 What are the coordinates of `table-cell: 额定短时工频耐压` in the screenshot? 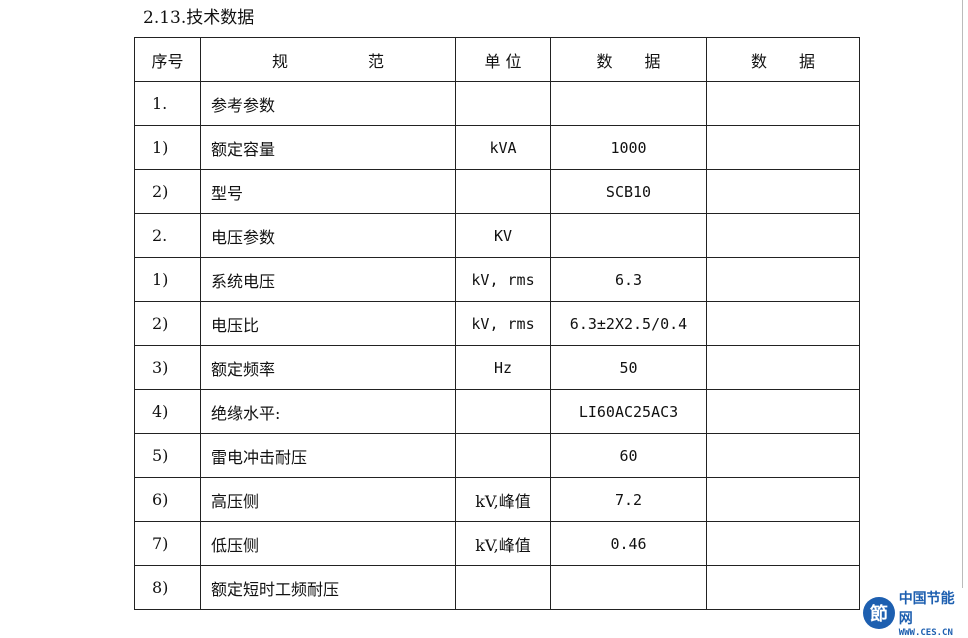 It's located at (328, 587).